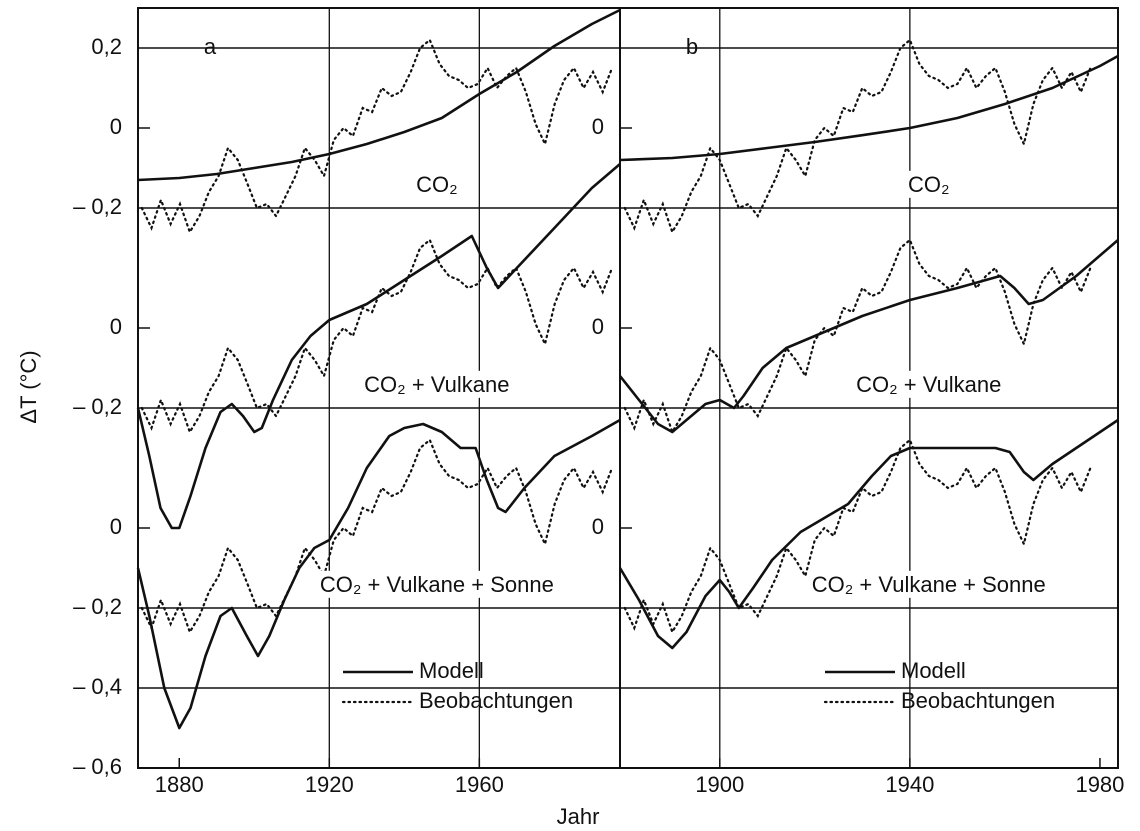 The image size is (1140, 831). What do you see at coordinates (909, 784) in the screenshot?
I see `x-tick-label: 1940` at bounding box center [909, 784].